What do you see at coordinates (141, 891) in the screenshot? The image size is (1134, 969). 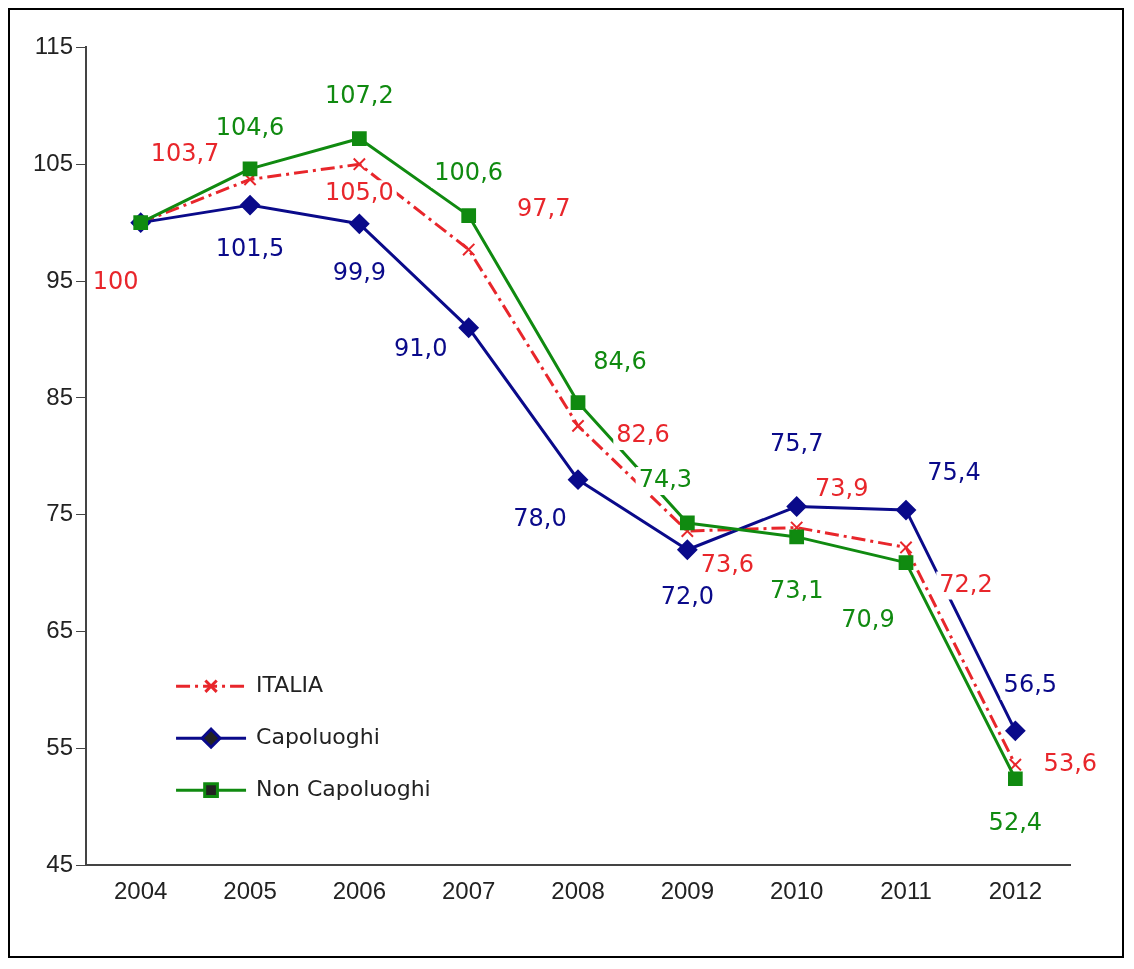 I see `x-tick-label: 2004` at bounding box center [141, 891].